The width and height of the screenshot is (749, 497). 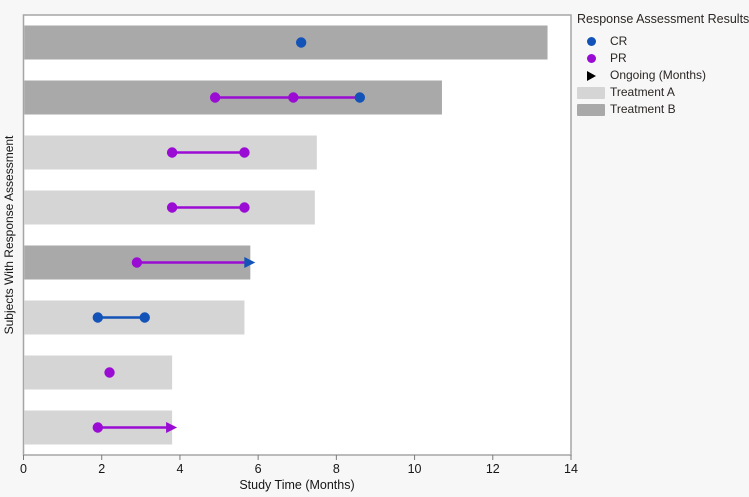 I want to click on x-tick-label: 8, so click(x=336, y=469).